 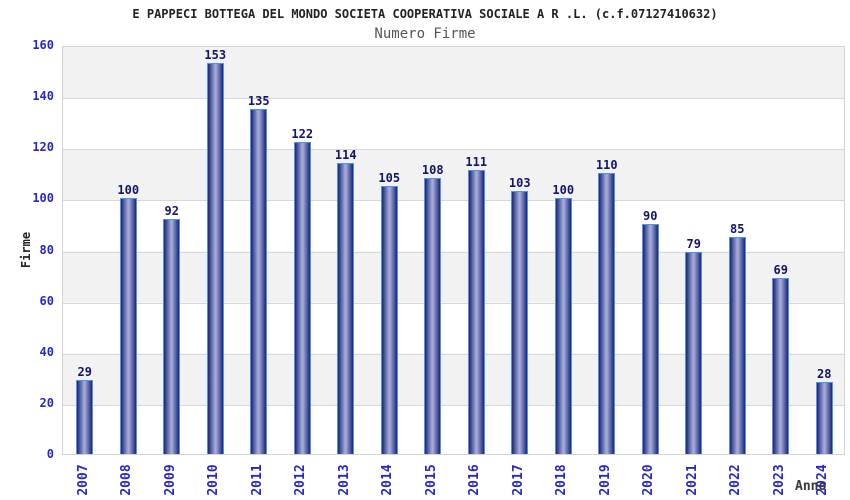 I want to click on bar-value-label: 90, so click(x=650, y=215).